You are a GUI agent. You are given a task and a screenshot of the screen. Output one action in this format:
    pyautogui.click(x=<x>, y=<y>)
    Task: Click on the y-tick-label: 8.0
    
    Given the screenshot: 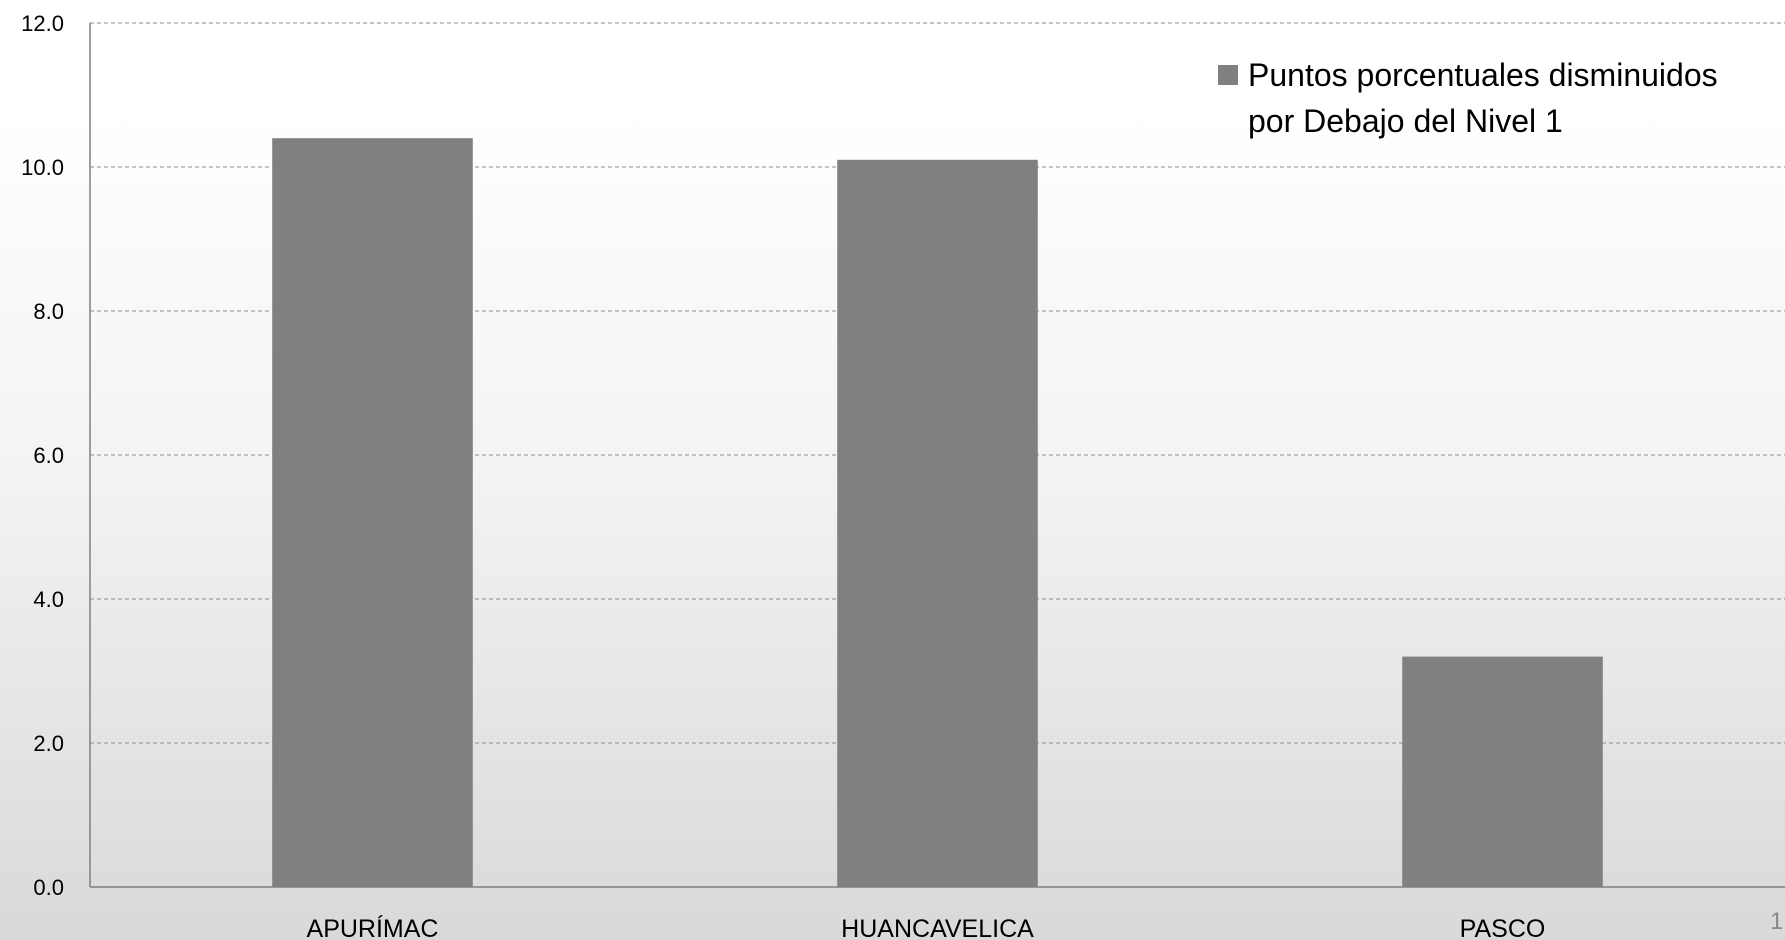 What is the action you would take?
    pyautogui.click(x=48, y=311)
    